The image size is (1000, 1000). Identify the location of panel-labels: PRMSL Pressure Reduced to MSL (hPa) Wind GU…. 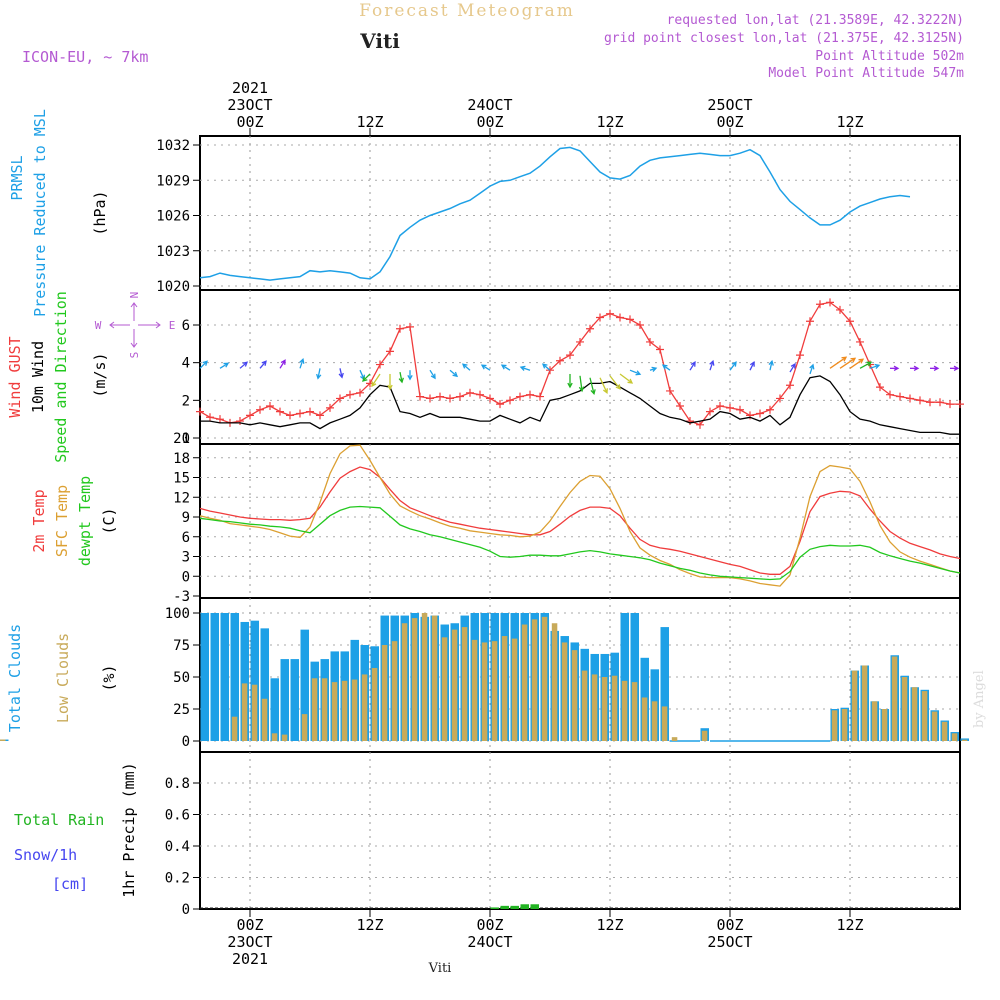
(90, 503).